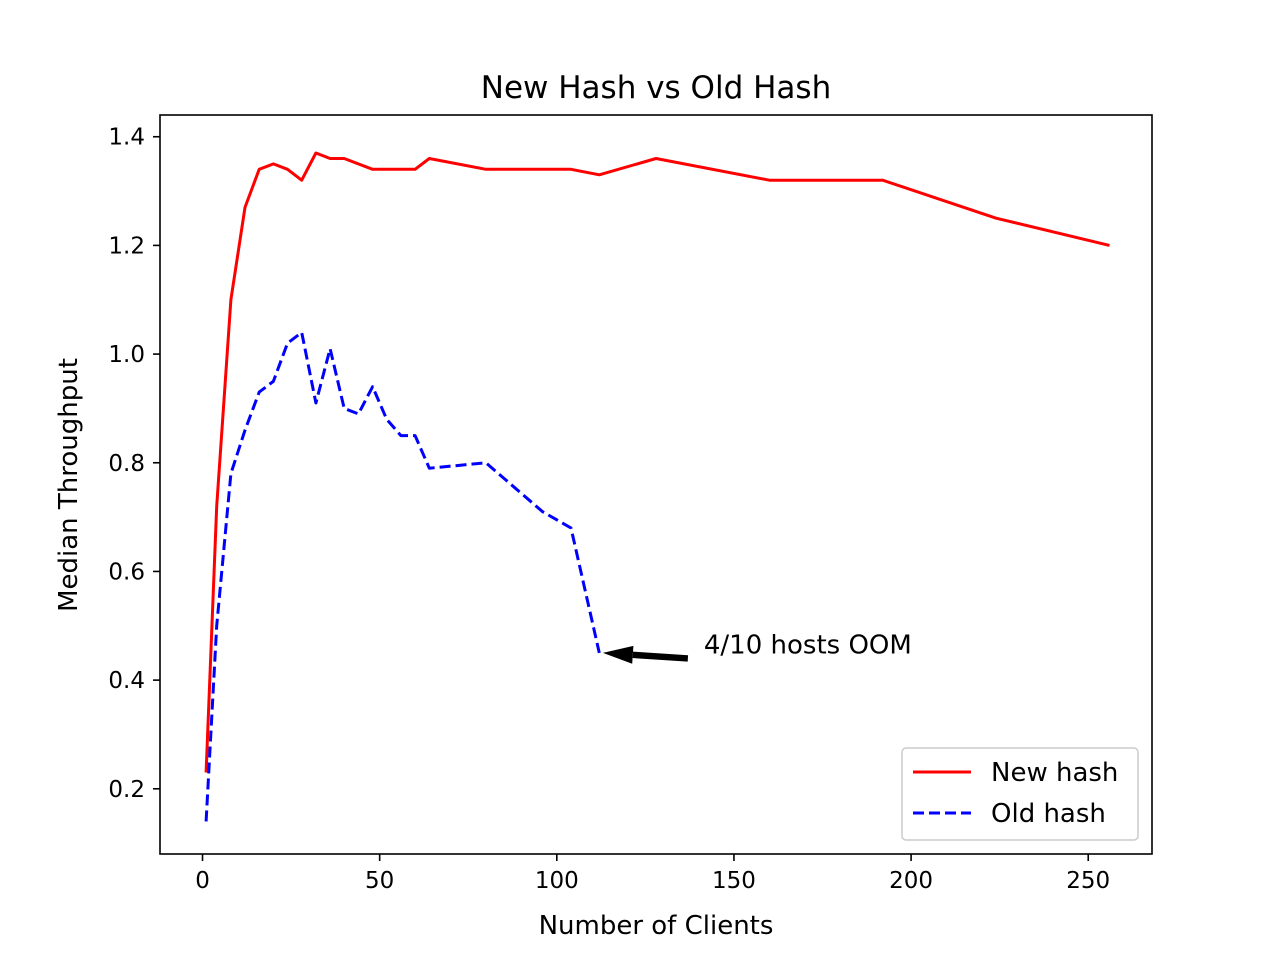 Image resolution: width=1280 pixels, height=960 pixels. Describe the element at coordinates (202, 881) in the screenshot. I see `x-tick-label: 0` at that location.